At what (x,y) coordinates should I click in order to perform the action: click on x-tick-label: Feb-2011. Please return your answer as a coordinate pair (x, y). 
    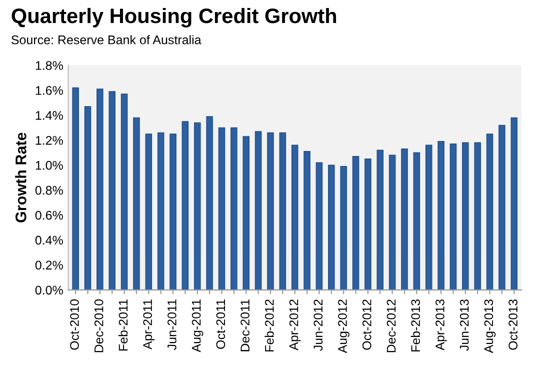
    Looking at the image, I should click on (123, 325).